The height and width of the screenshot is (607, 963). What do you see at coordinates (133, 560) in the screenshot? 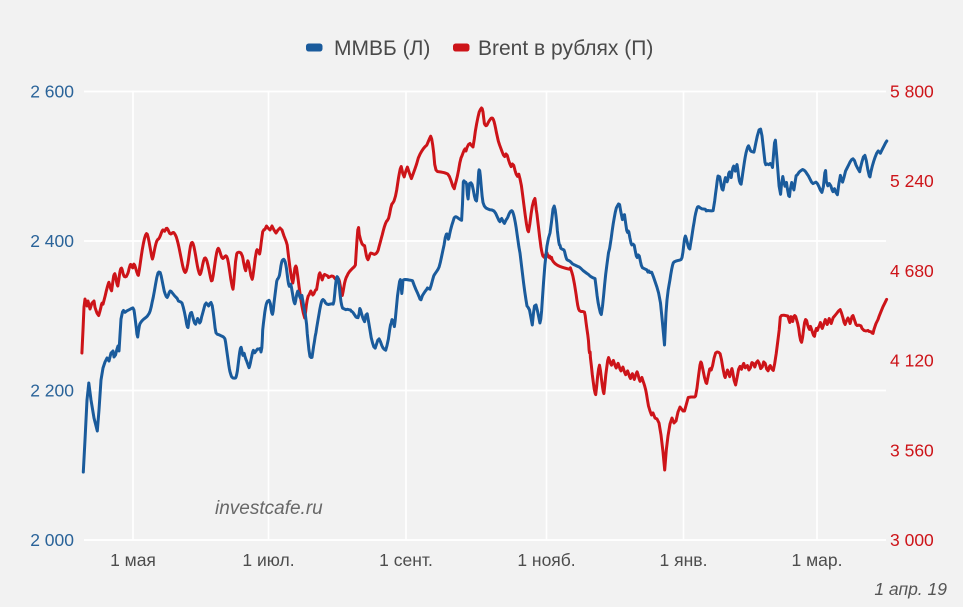
I see `svg-text: 1 мая` at bounding box center [133, 560].